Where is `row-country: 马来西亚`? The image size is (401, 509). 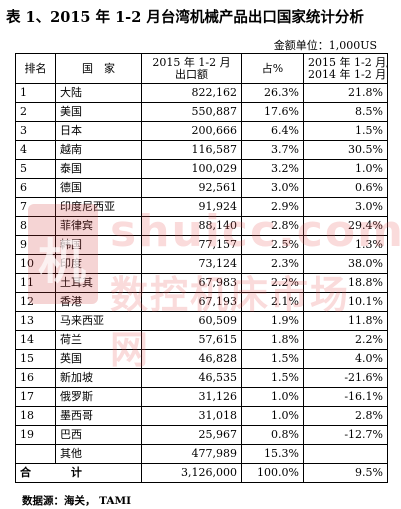
row-country: 马来西亚 is located at coordinates (98, 321).